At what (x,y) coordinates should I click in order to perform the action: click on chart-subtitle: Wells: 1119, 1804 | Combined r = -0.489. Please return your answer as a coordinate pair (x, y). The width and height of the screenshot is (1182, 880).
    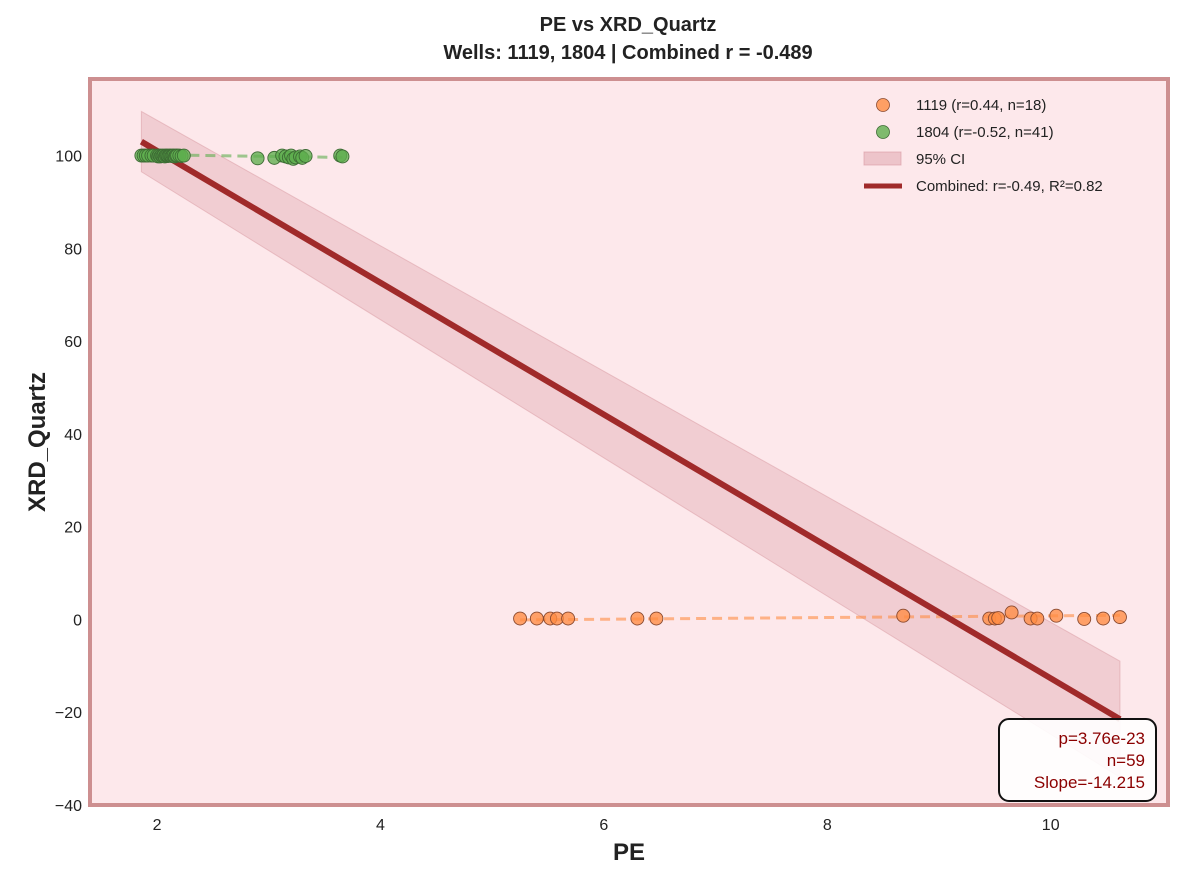
    Looking at the image, I should click on (627, 53).